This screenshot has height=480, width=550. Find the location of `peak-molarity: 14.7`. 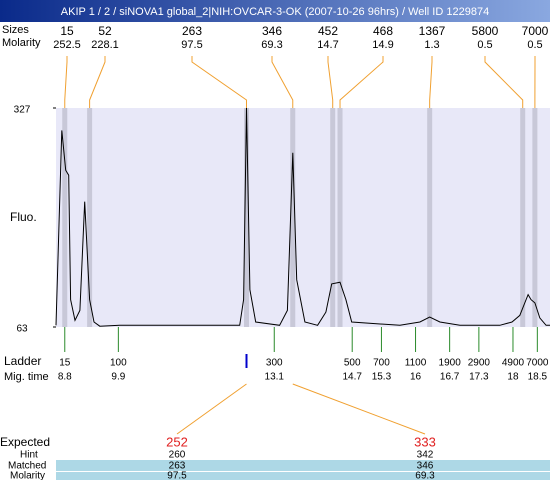

peak-molarity: 14.7 is located at coordinates (327, 45).